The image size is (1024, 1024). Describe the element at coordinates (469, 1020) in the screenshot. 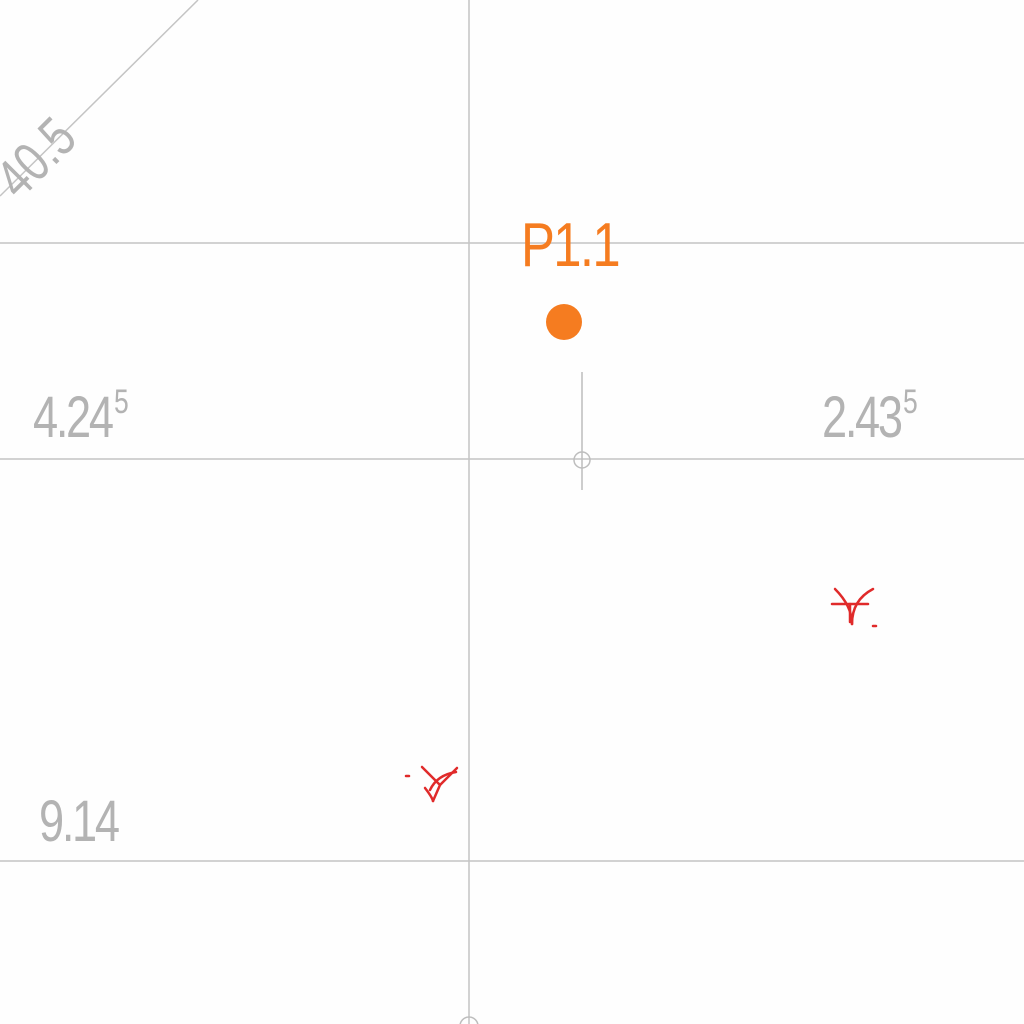

I see `bottom-node-icon` at that location.